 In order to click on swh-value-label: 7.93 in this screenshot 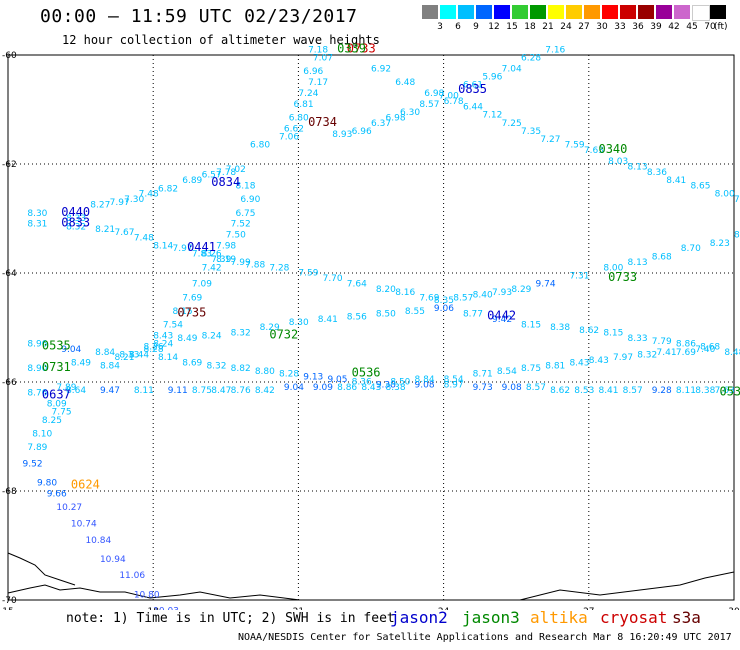, I will do `click(502, 293)`.